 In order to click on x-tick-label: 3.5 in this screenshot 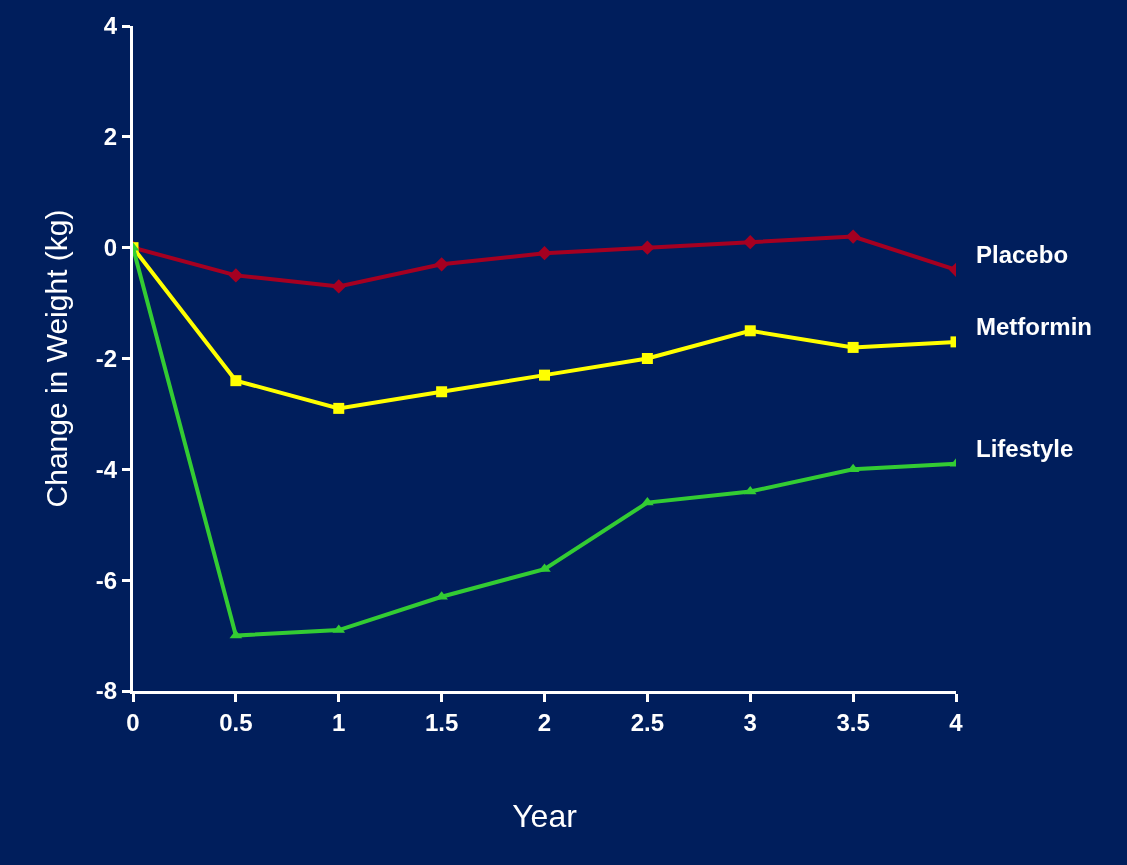, I will do `click(853, 722)`.